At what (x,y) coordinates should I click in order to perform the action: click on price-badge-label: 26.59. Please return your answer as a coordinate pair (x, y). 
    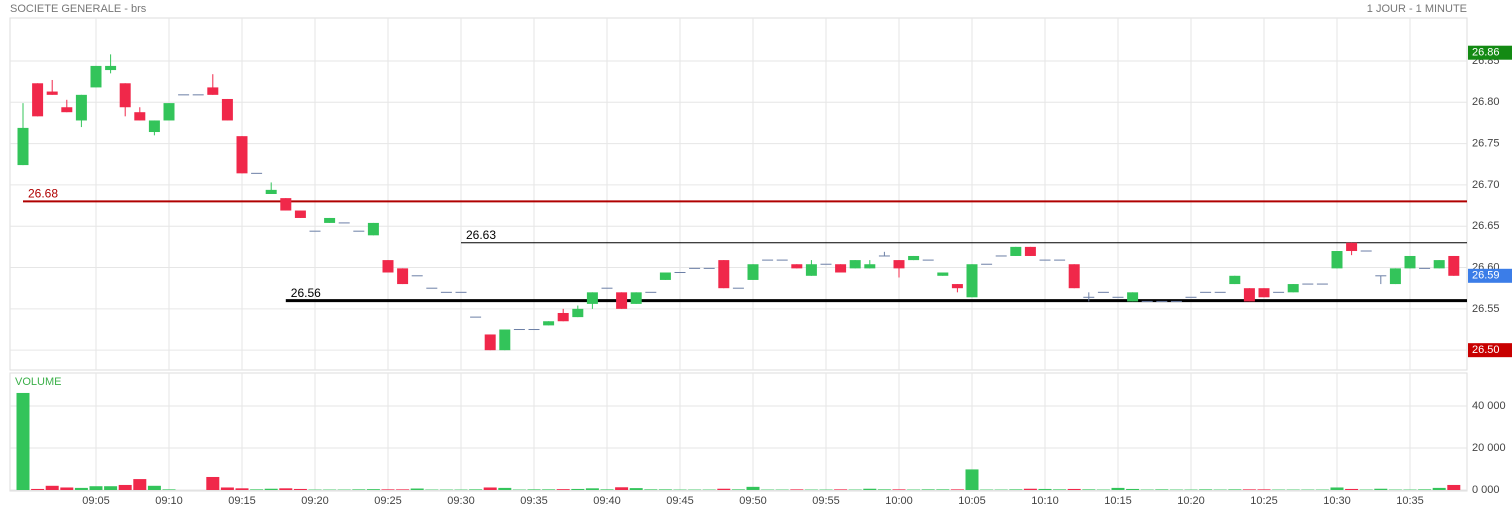
    Looking at the image, I should click on (1486, 276).